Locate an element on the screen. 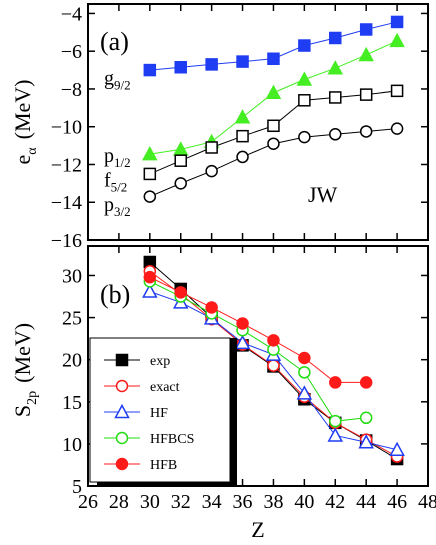 The image size is (436, 545). panel-b-y-tick-label: 5 is located at coordinates (77, 487).